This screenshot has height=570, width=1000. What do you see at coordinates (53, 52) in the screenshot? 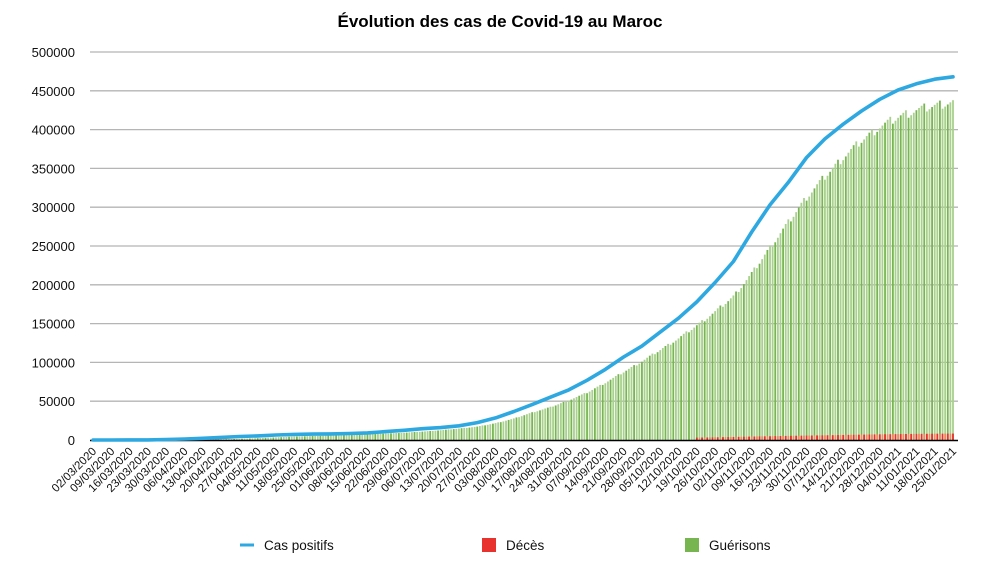
I see `y-tick-label: 500000` at bounding box center [53, 52].